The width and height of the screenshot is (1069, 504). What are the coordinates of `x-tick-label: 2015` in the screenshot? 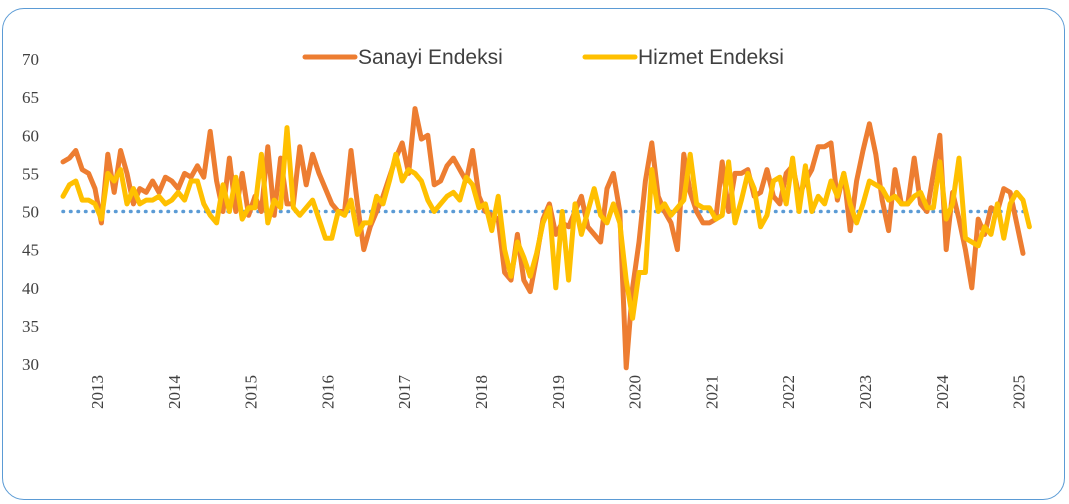 It's located at (251, 392).